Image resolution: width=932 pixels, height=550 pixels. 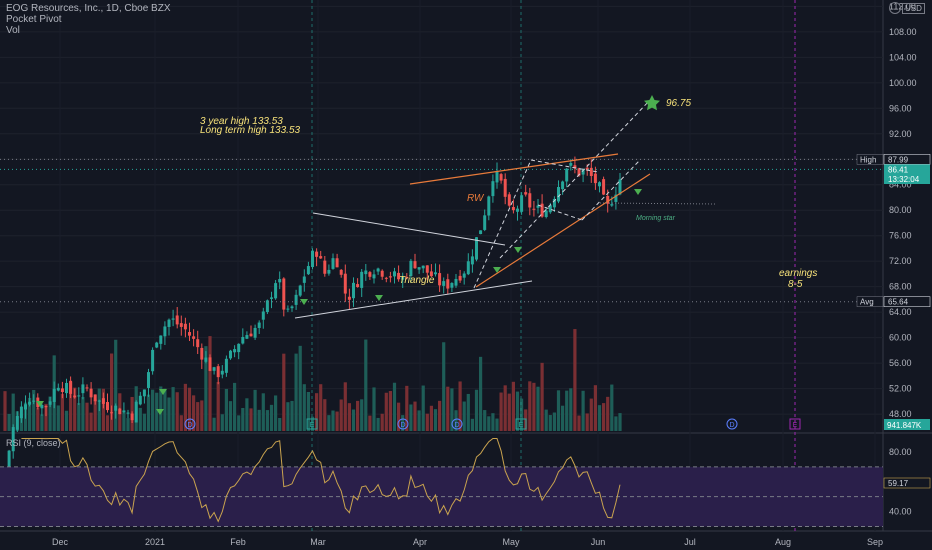 I want to click on gear-icon, so click(x=895, y=8).